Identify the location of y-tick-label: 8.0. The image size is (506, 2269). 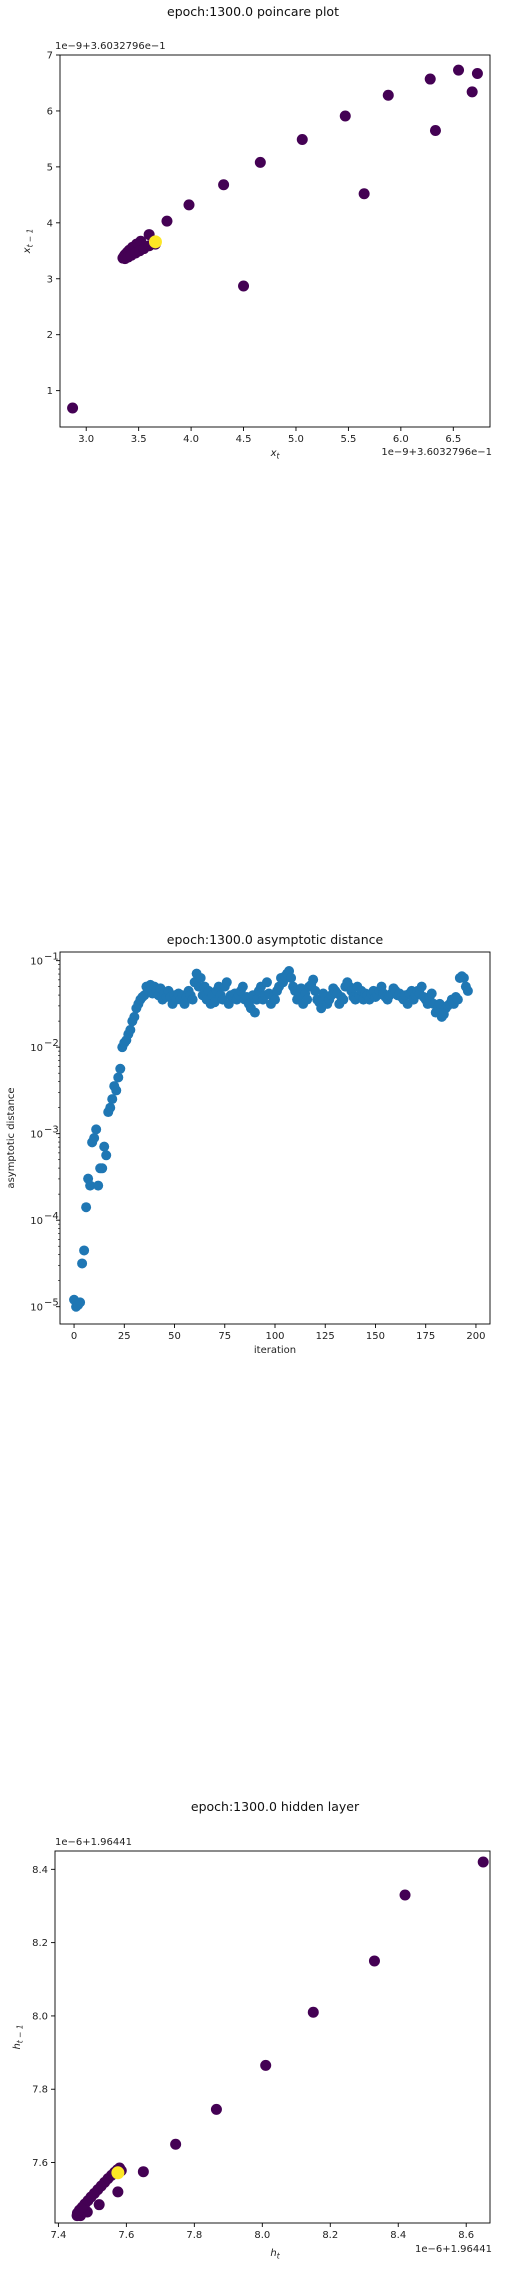
(40, 2016).